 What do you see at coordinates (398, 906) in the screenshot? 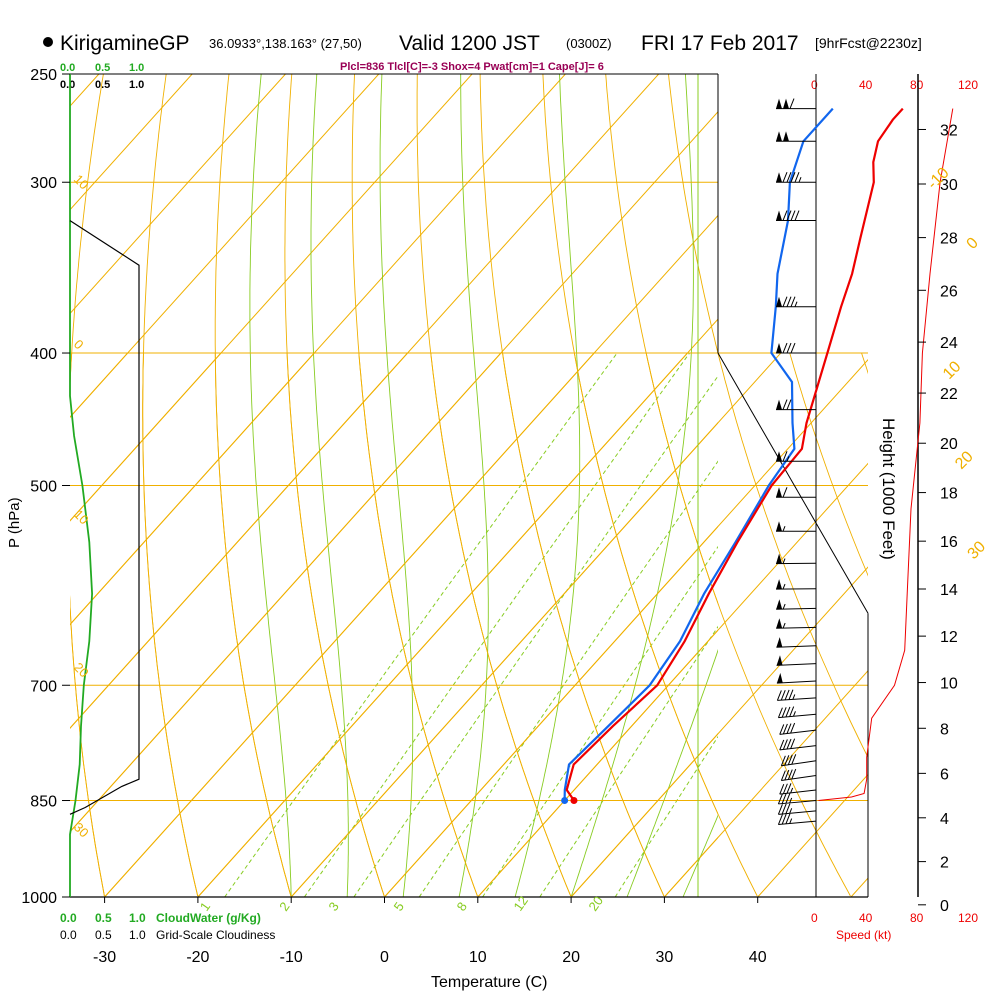
I see `mixing-ratio-label: 5` at bounding box center [398, 906].